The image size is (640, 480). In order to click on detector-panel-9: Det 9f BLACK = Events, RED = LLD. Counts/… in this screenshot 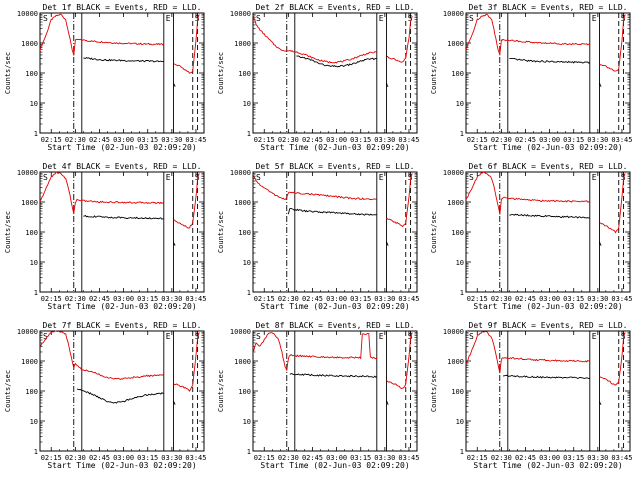, I will do `click(531, 395)`.